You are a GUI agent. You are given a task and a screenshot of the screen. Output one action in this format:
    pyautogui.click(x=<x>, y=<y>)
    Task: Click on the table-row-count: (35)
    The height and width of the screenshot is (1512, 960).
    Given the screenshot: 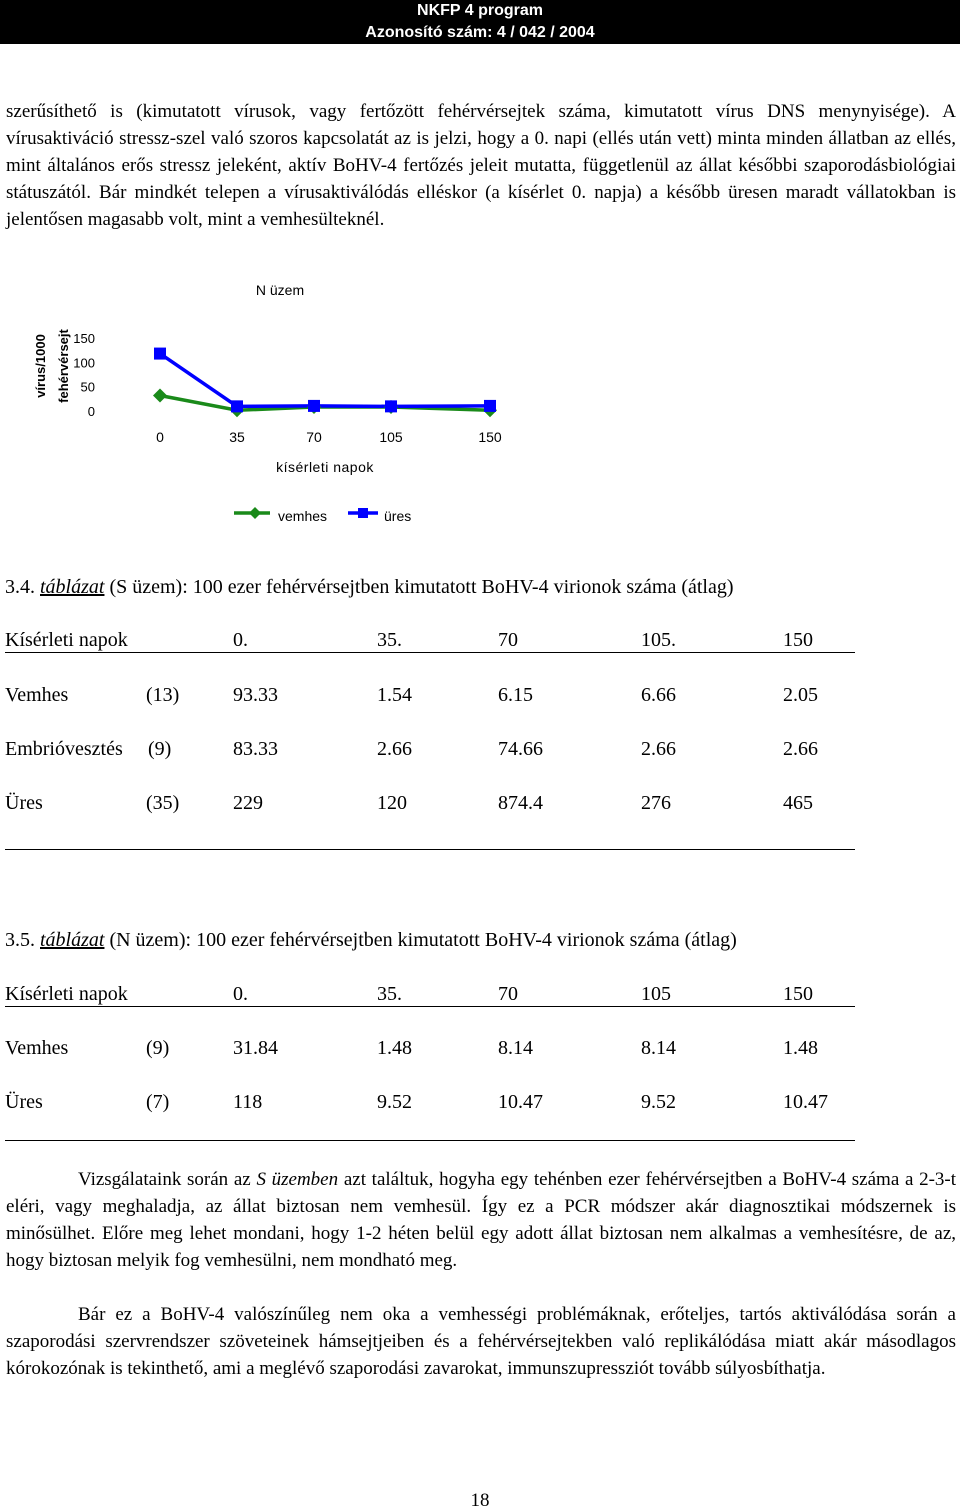 What is the action you would take?
    pyautogui.click(x=163, y=803)
    